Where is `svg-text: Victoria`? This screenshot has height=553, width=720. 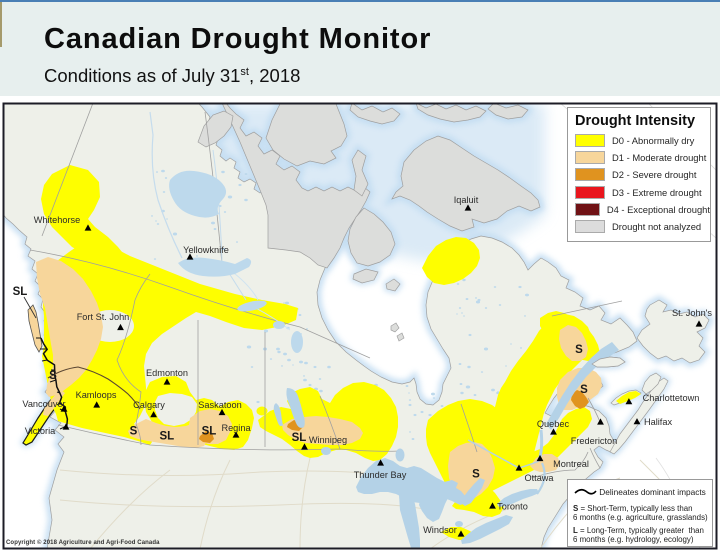 svg-text: Victoria is located at coordinates (40, 431).